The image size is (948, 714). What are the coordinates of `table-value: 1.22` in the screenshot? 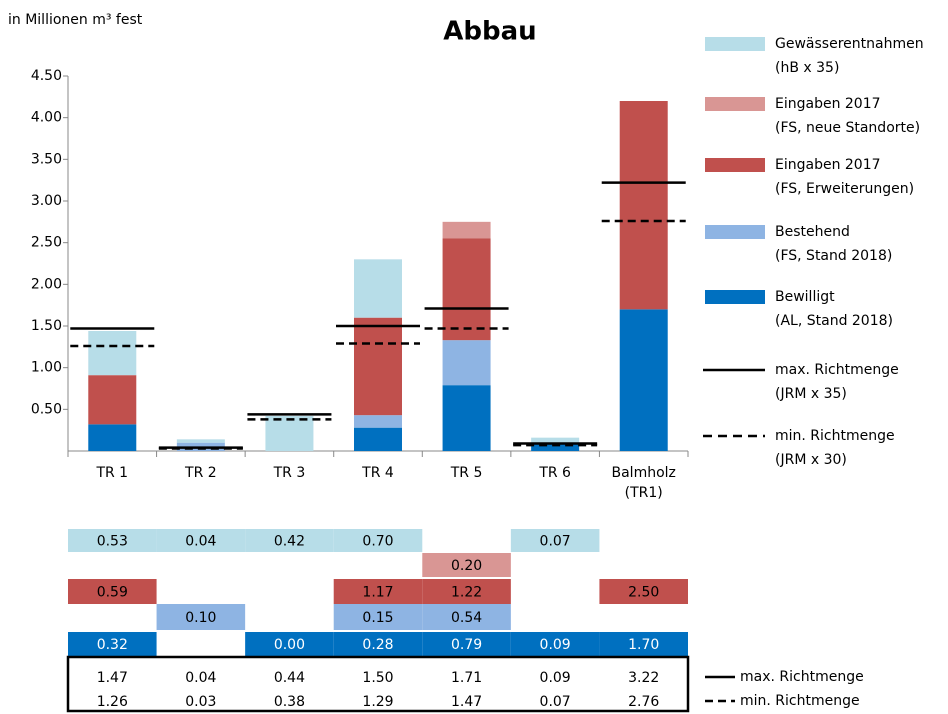 It's located at (466, 593).